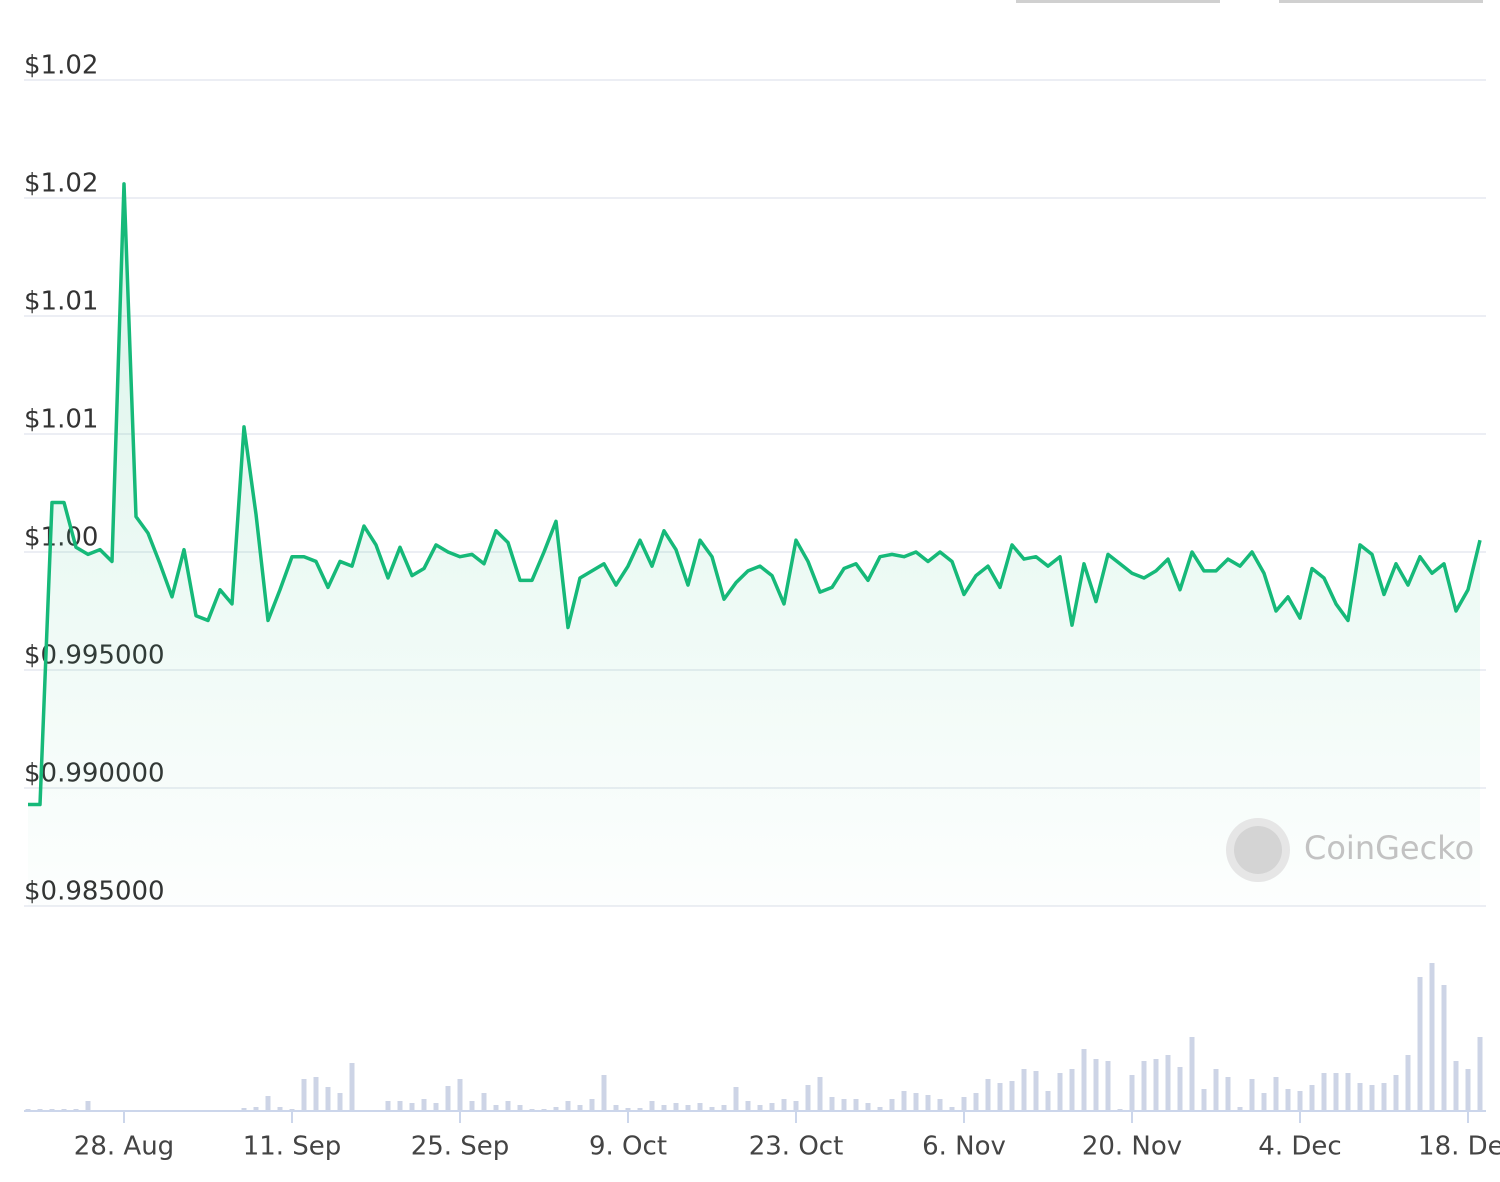 The width and height of the screenshot is (1500, 1182). I want to click on watermark-logo, so click(1258, 850).